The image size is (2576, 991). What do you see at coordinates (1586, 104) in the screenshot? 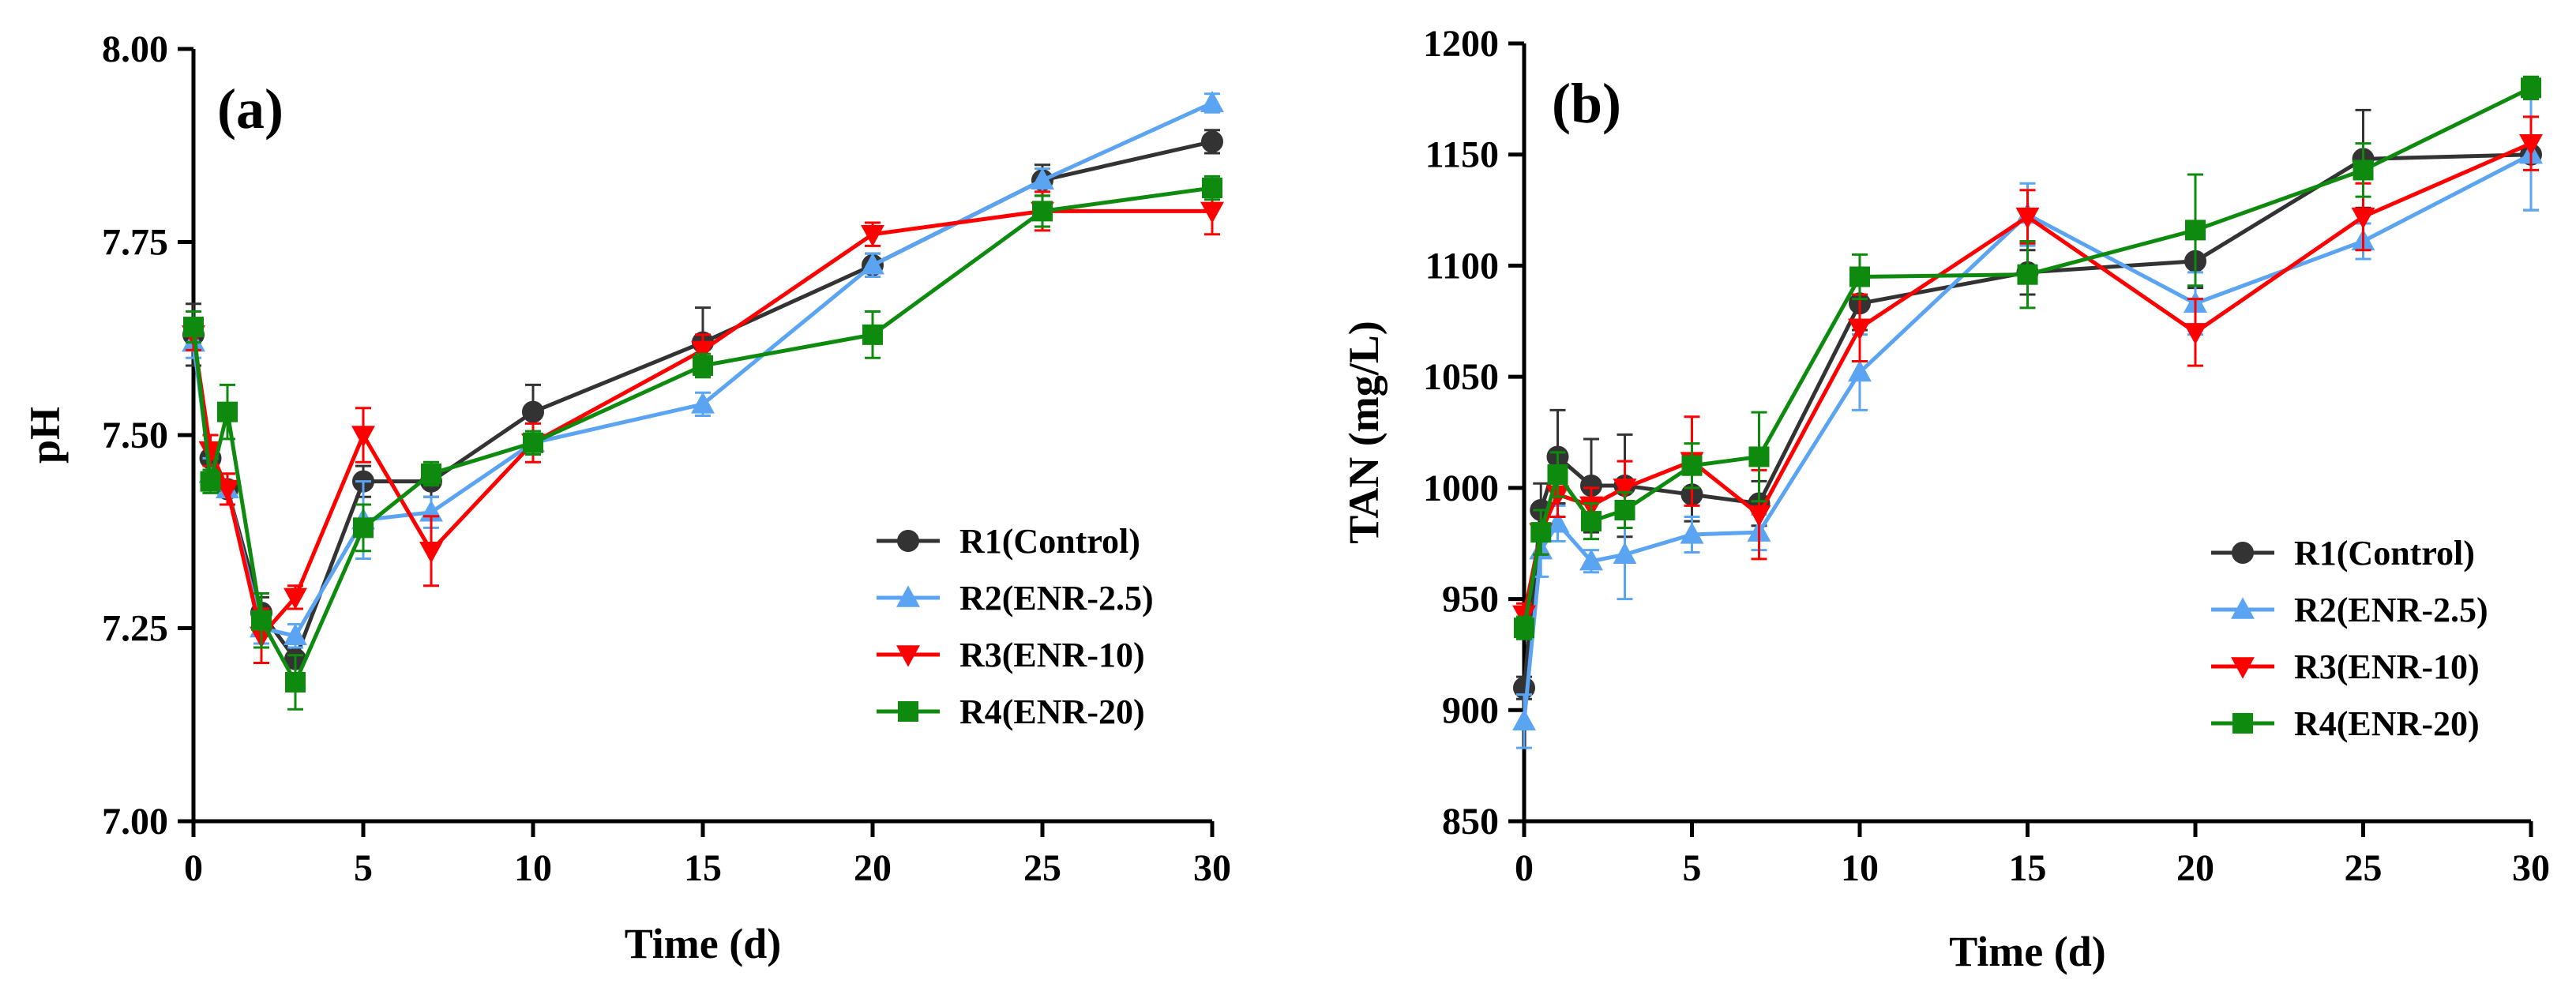
I see `panel-label: (b)` at bounding box center [1586, 104].